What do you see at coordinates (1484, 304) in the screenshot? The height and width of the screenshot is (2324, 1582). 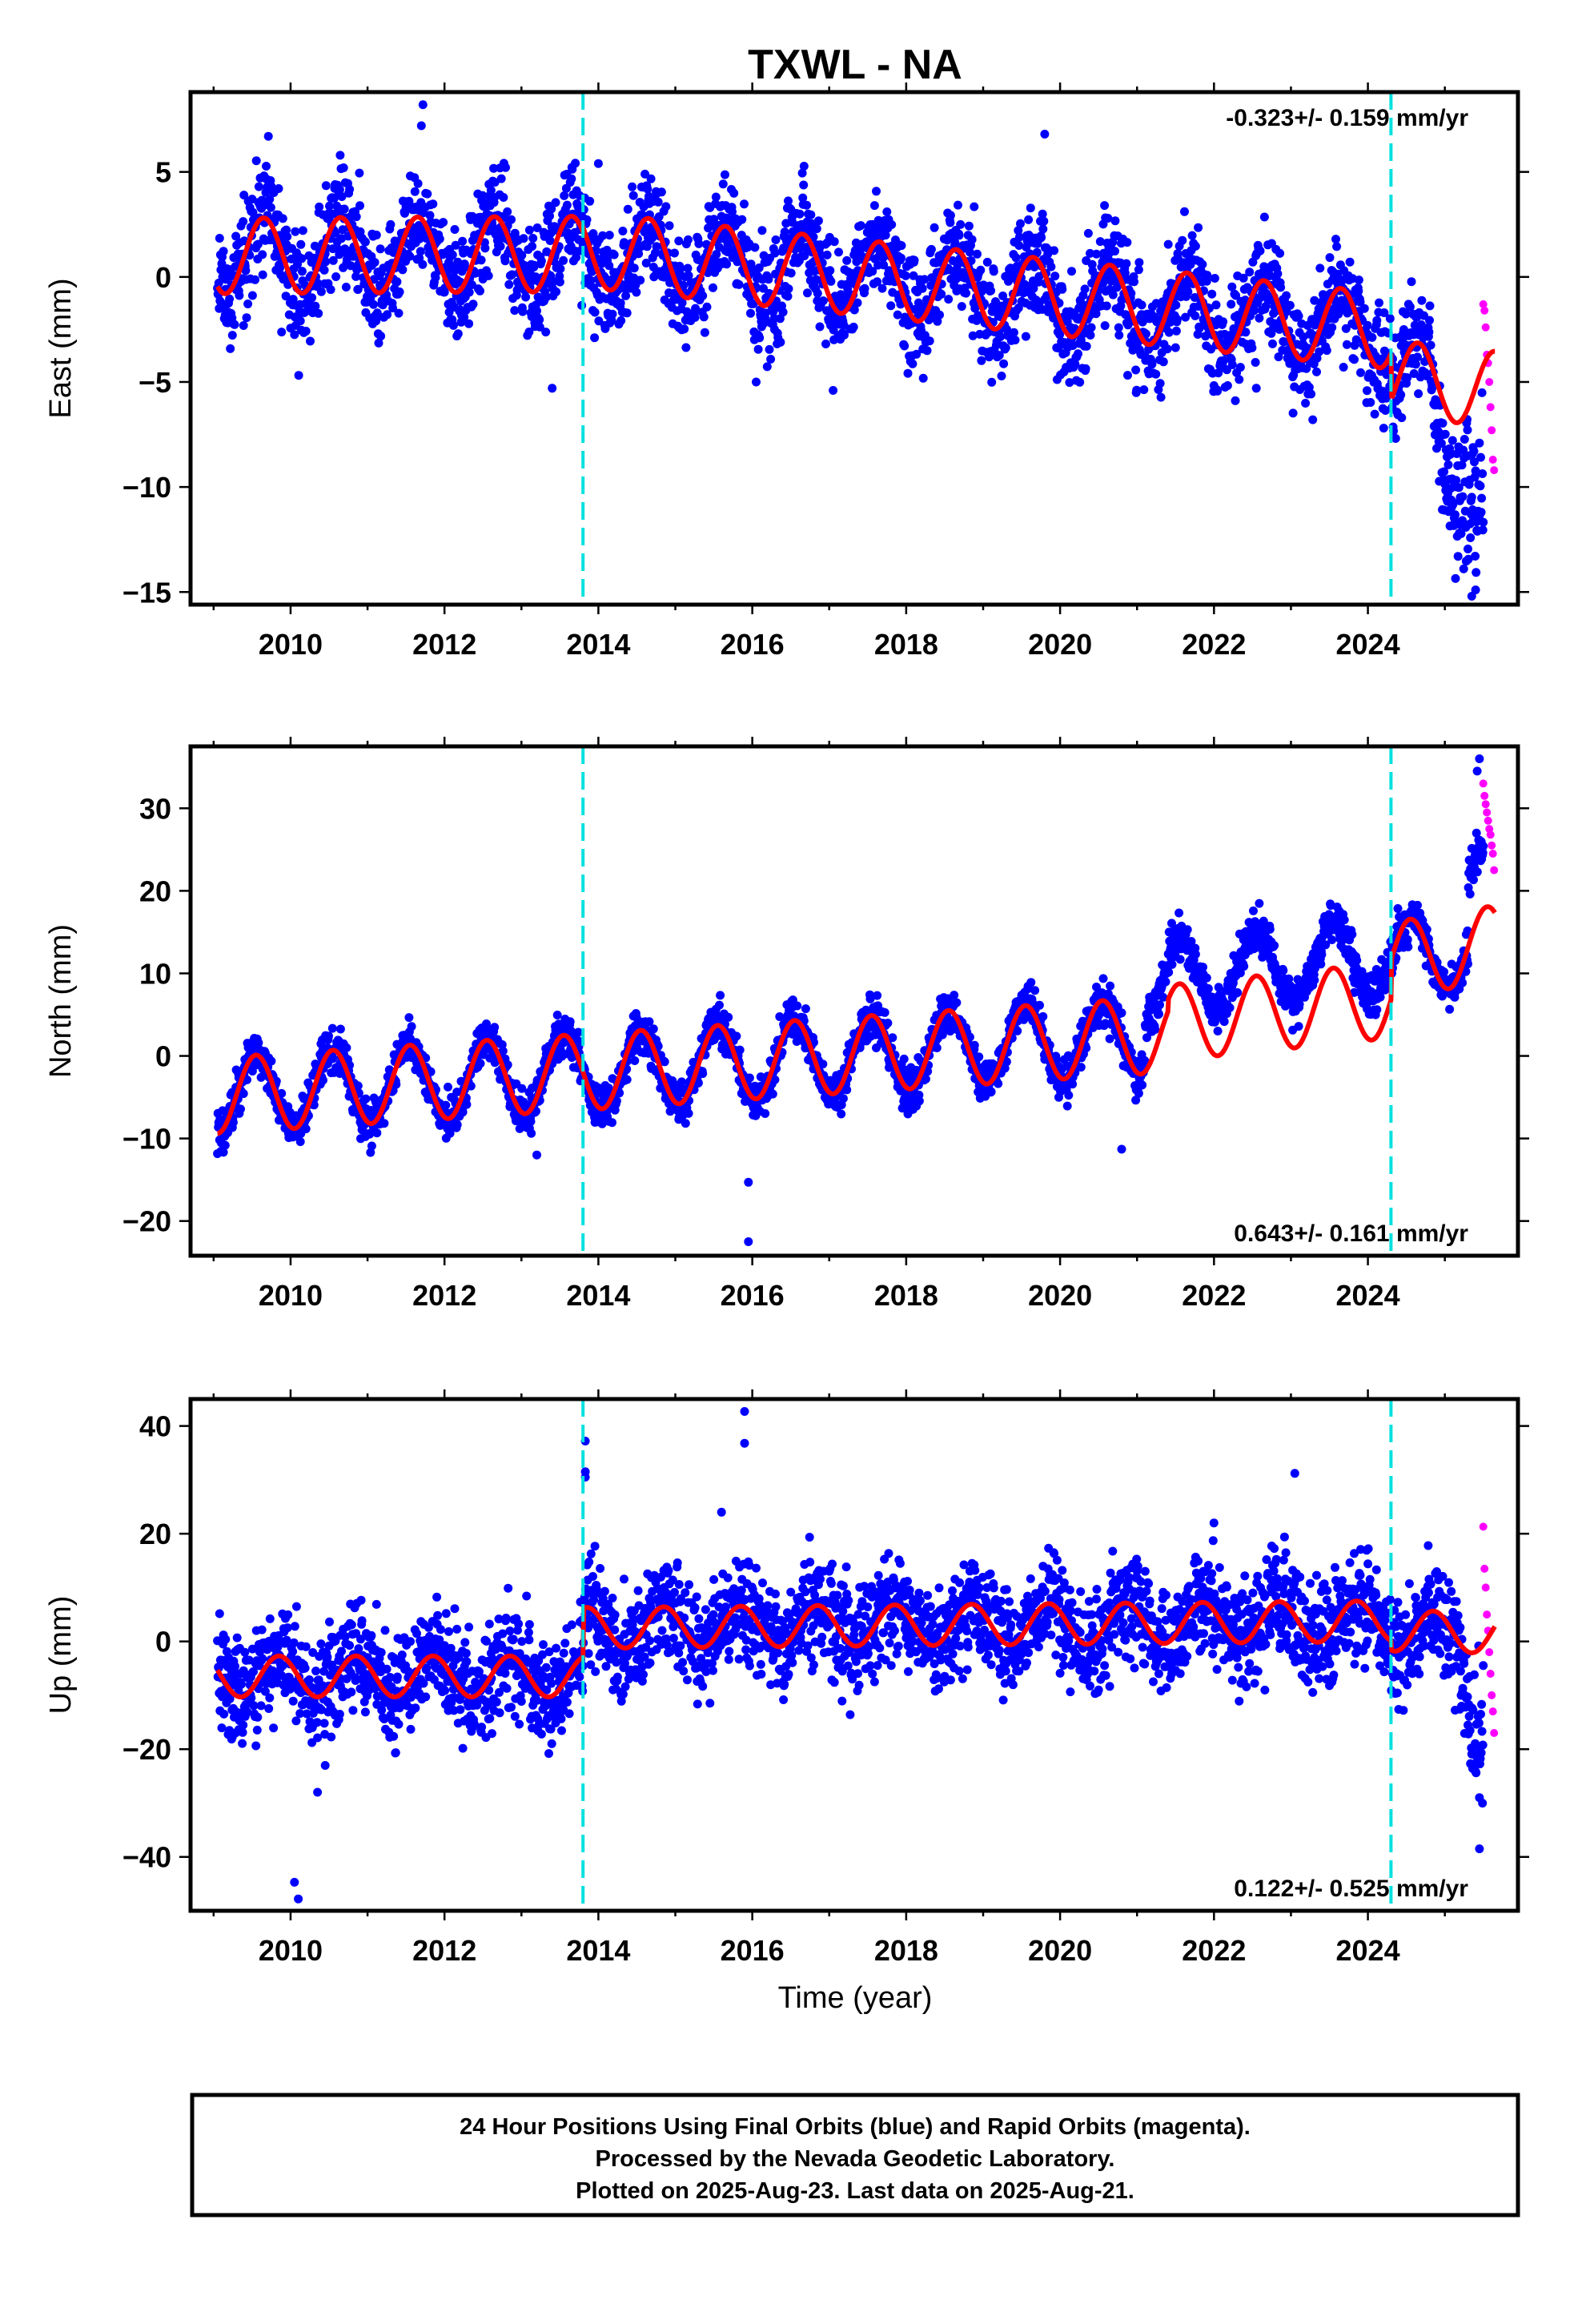 I see `rapid-orbit-point` at bounding box center [1484, 304].